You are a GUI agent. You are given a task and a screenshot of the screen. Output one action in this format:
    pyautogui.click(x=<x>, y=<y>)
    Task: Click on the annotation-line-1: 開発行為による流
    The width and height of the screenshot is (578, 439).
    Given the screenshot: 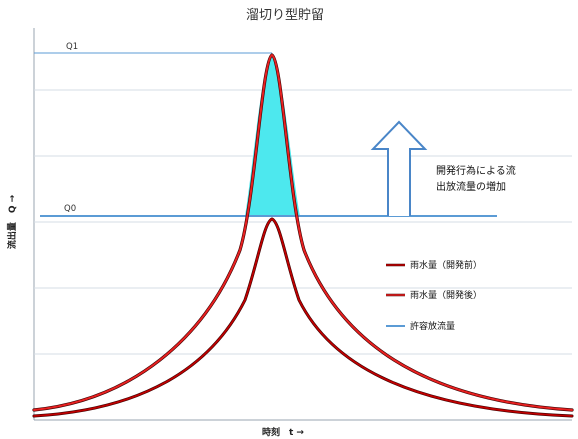 What is the action you would take?
    pyautogui.click(x=476, y=170)
    